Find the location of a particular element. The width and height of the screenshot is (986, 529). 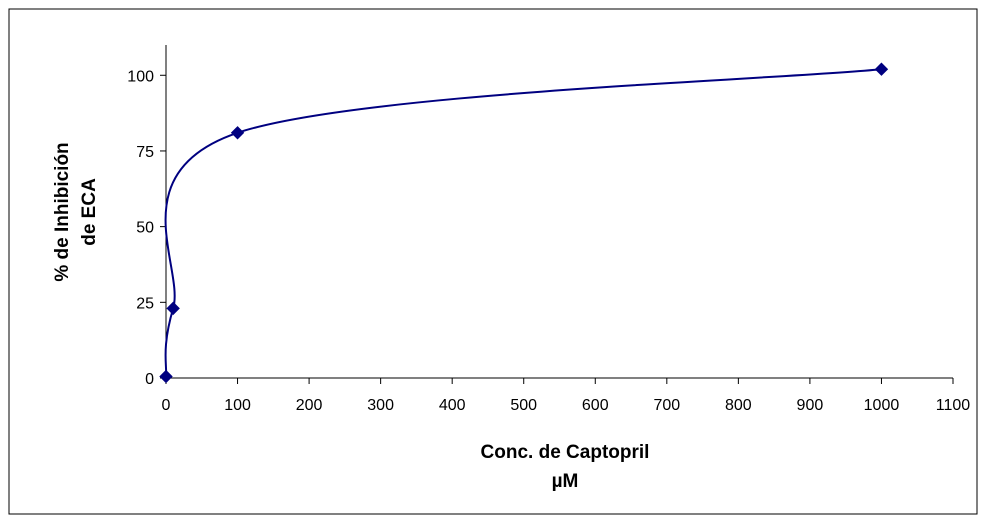

x-tick-label: 600 is located at coordinates (595, 405).